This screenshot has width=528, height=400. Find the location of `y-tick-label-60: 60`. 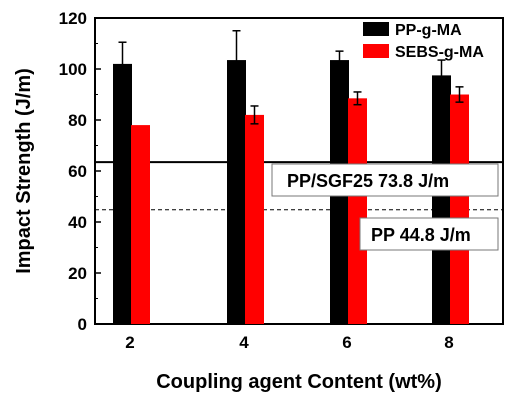

y-tick-label-60: 60 is located at coordinates (77, 171).